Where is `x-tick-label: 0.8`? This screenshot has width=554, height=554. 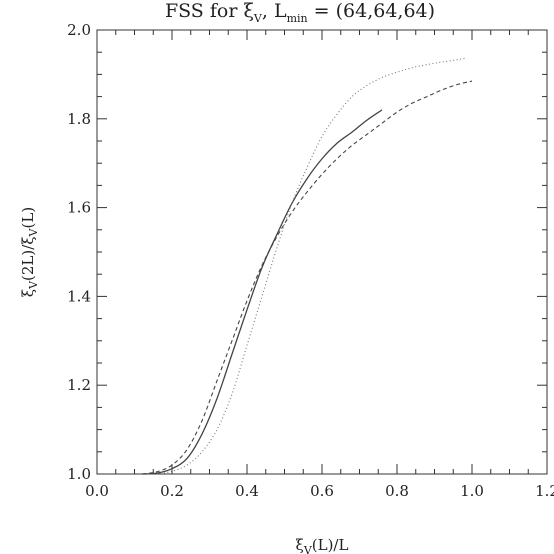
x-tick-label: 0.8 is located at coordinates (397, 491).